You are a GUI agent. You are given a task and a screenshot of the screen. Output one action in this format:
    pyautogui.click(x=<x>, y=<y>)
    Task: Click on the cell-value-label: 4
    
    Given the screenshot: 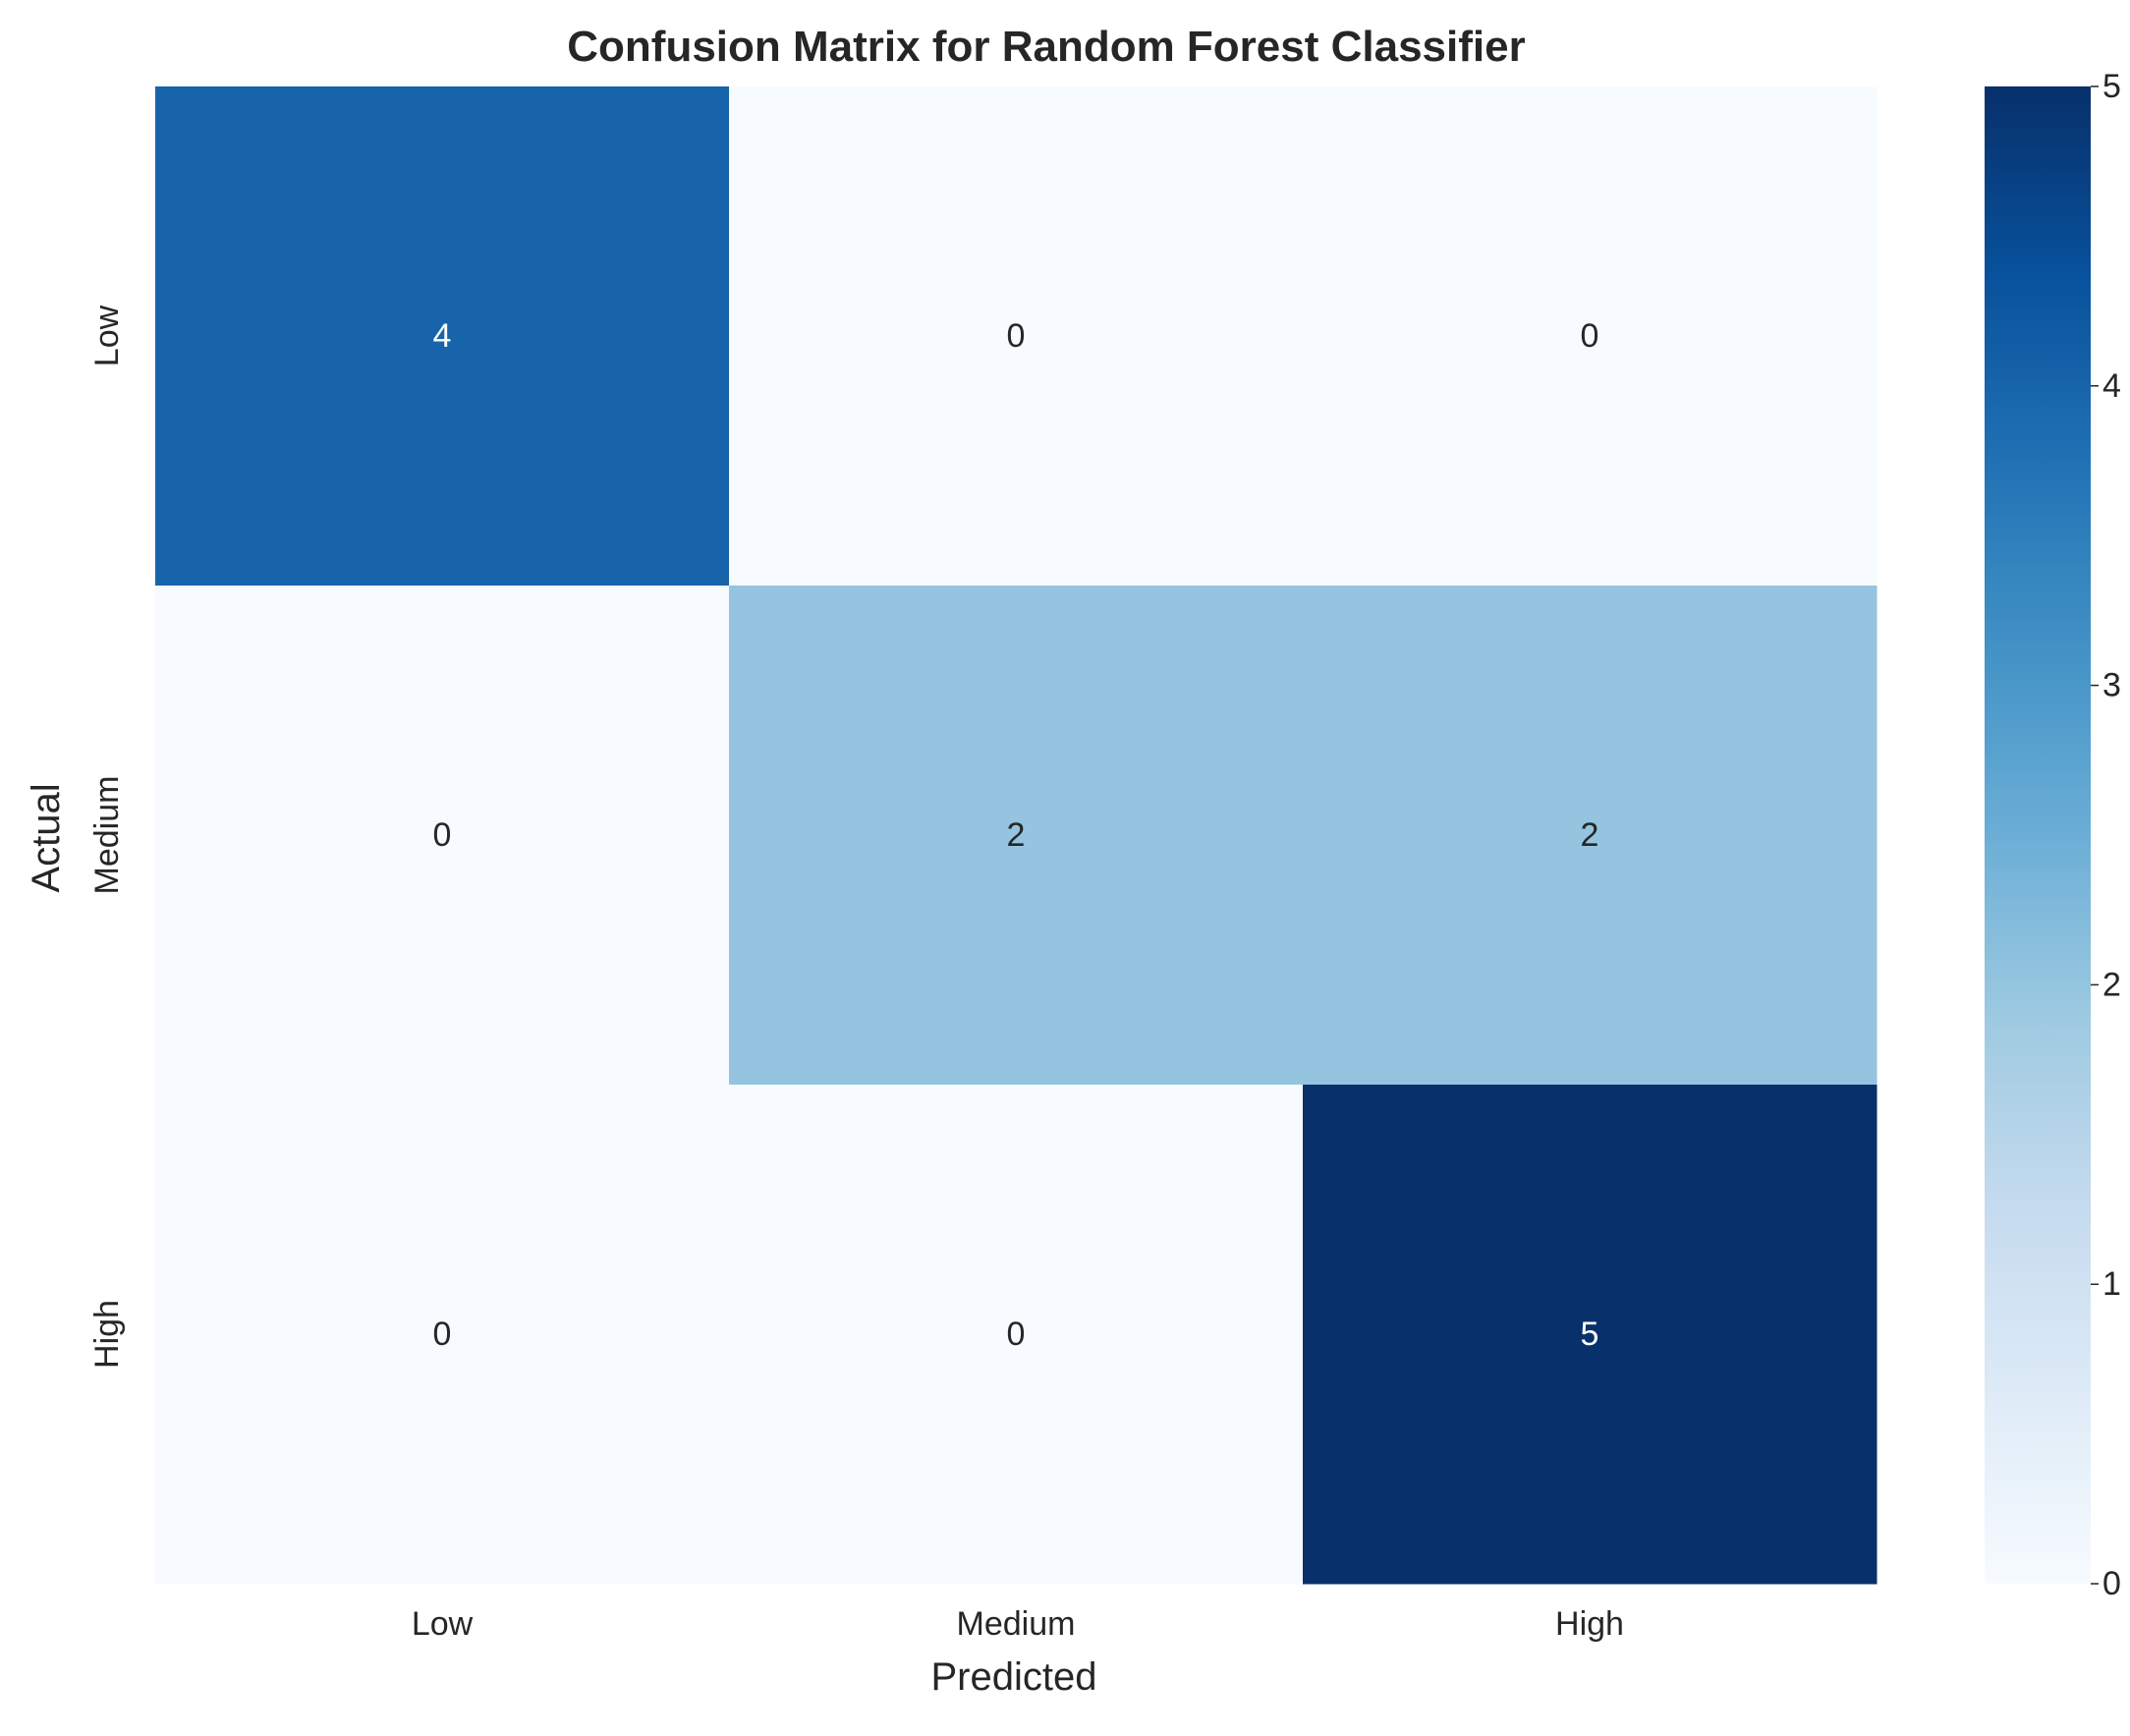 What is the action you would take?
    pyautogui.click(x=442, y=336)
    